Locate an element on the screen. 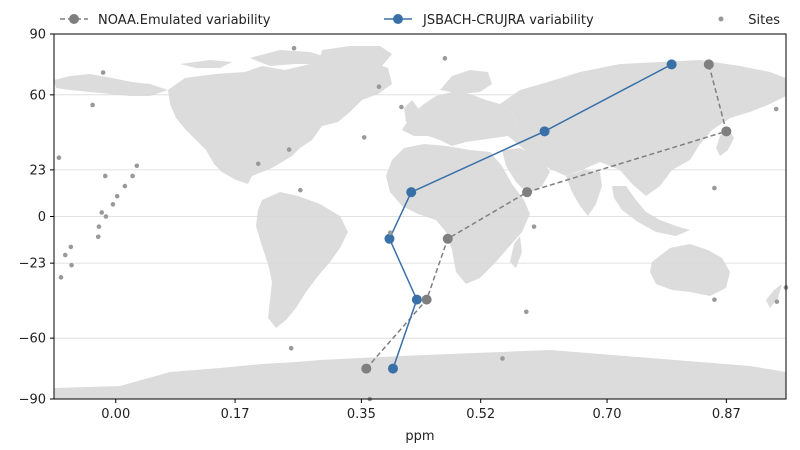 Image resolution: width=800 pixels, height=450 pixels. legend-marker-jsbach-crujra-variability is located at coordinates (398, 19).